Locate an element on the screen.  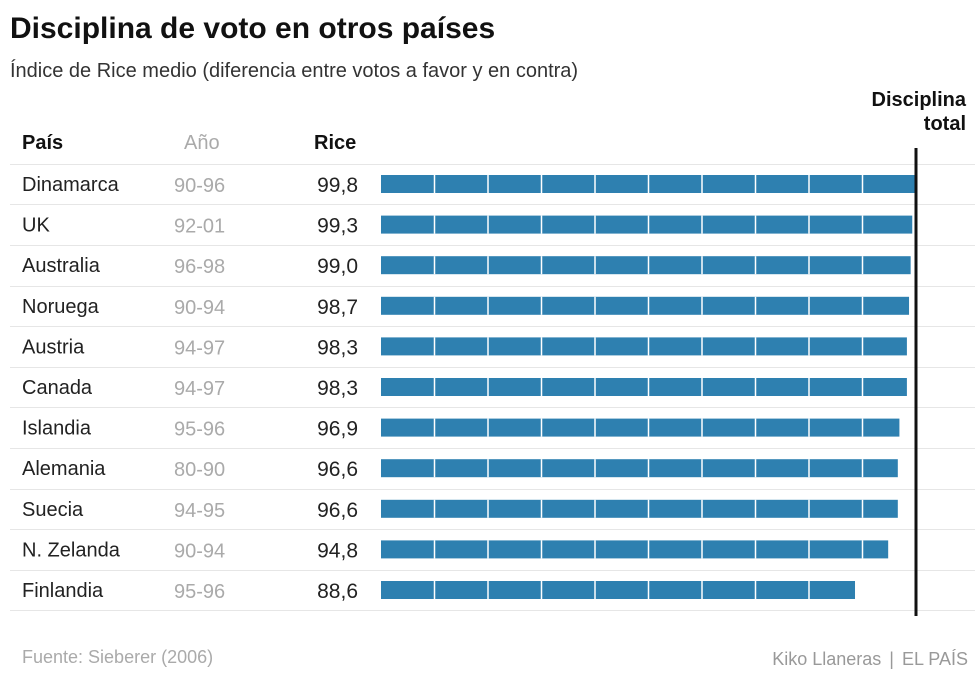
country-label: Noruega is located at coordinates (61, 307).